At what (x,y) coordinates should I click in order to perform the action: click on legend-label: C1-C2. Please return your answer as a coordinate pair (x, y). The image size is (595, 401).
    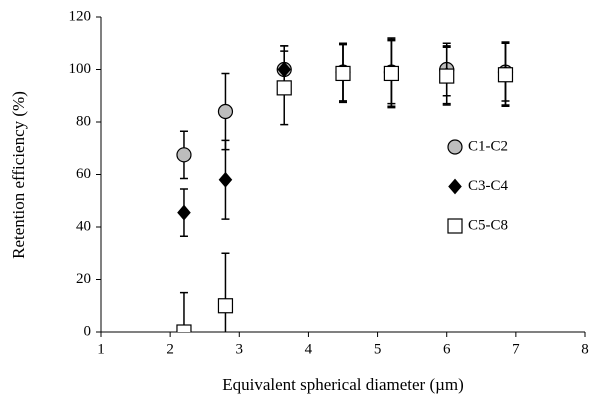
    Looking at the image, I should click on (488, 146).